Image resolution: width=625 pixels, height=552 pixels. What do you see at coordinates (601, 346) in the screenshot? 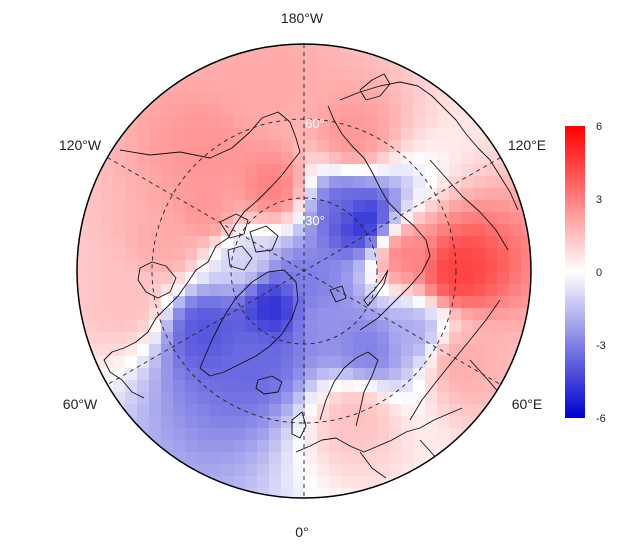
I see `colorbar-tick-label: -3` at bounding box center [601, 346].